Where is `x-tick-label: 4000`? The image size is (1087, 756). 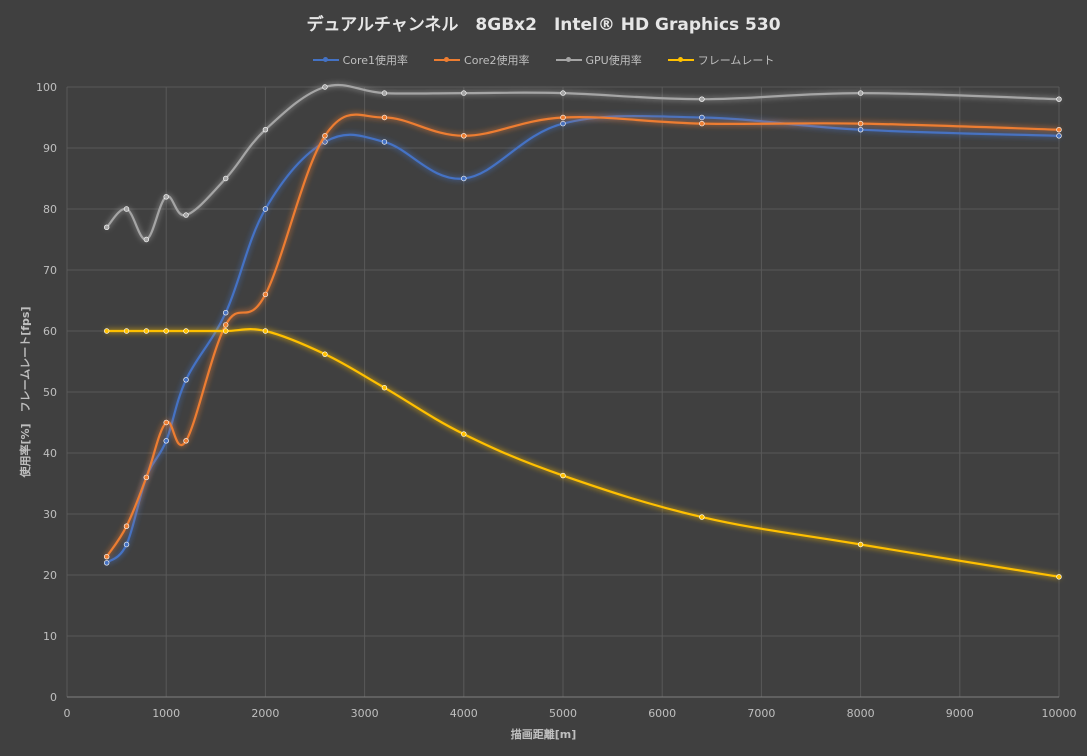
x-tick-label: 4000 is located at coordinates (464, 713).